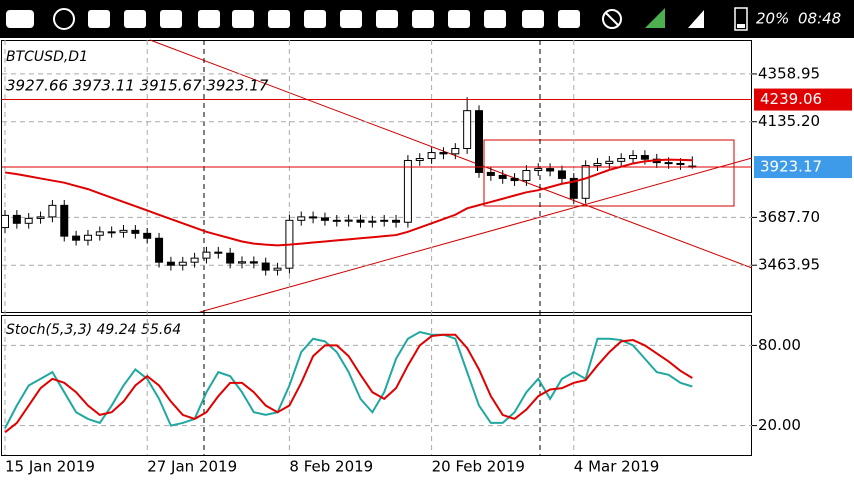  Describe the element at coordinates (789, 217) in the screenshot. I see `y-tick-label: 3687.70` at that location.